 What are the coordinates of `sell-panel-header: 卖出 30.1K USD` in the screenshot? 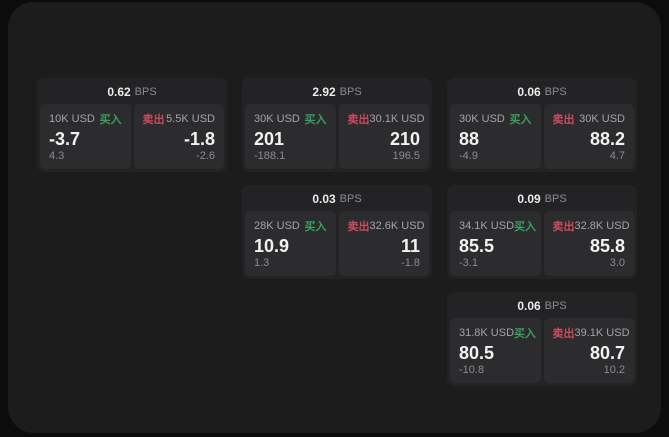 It's located at (386, 119).